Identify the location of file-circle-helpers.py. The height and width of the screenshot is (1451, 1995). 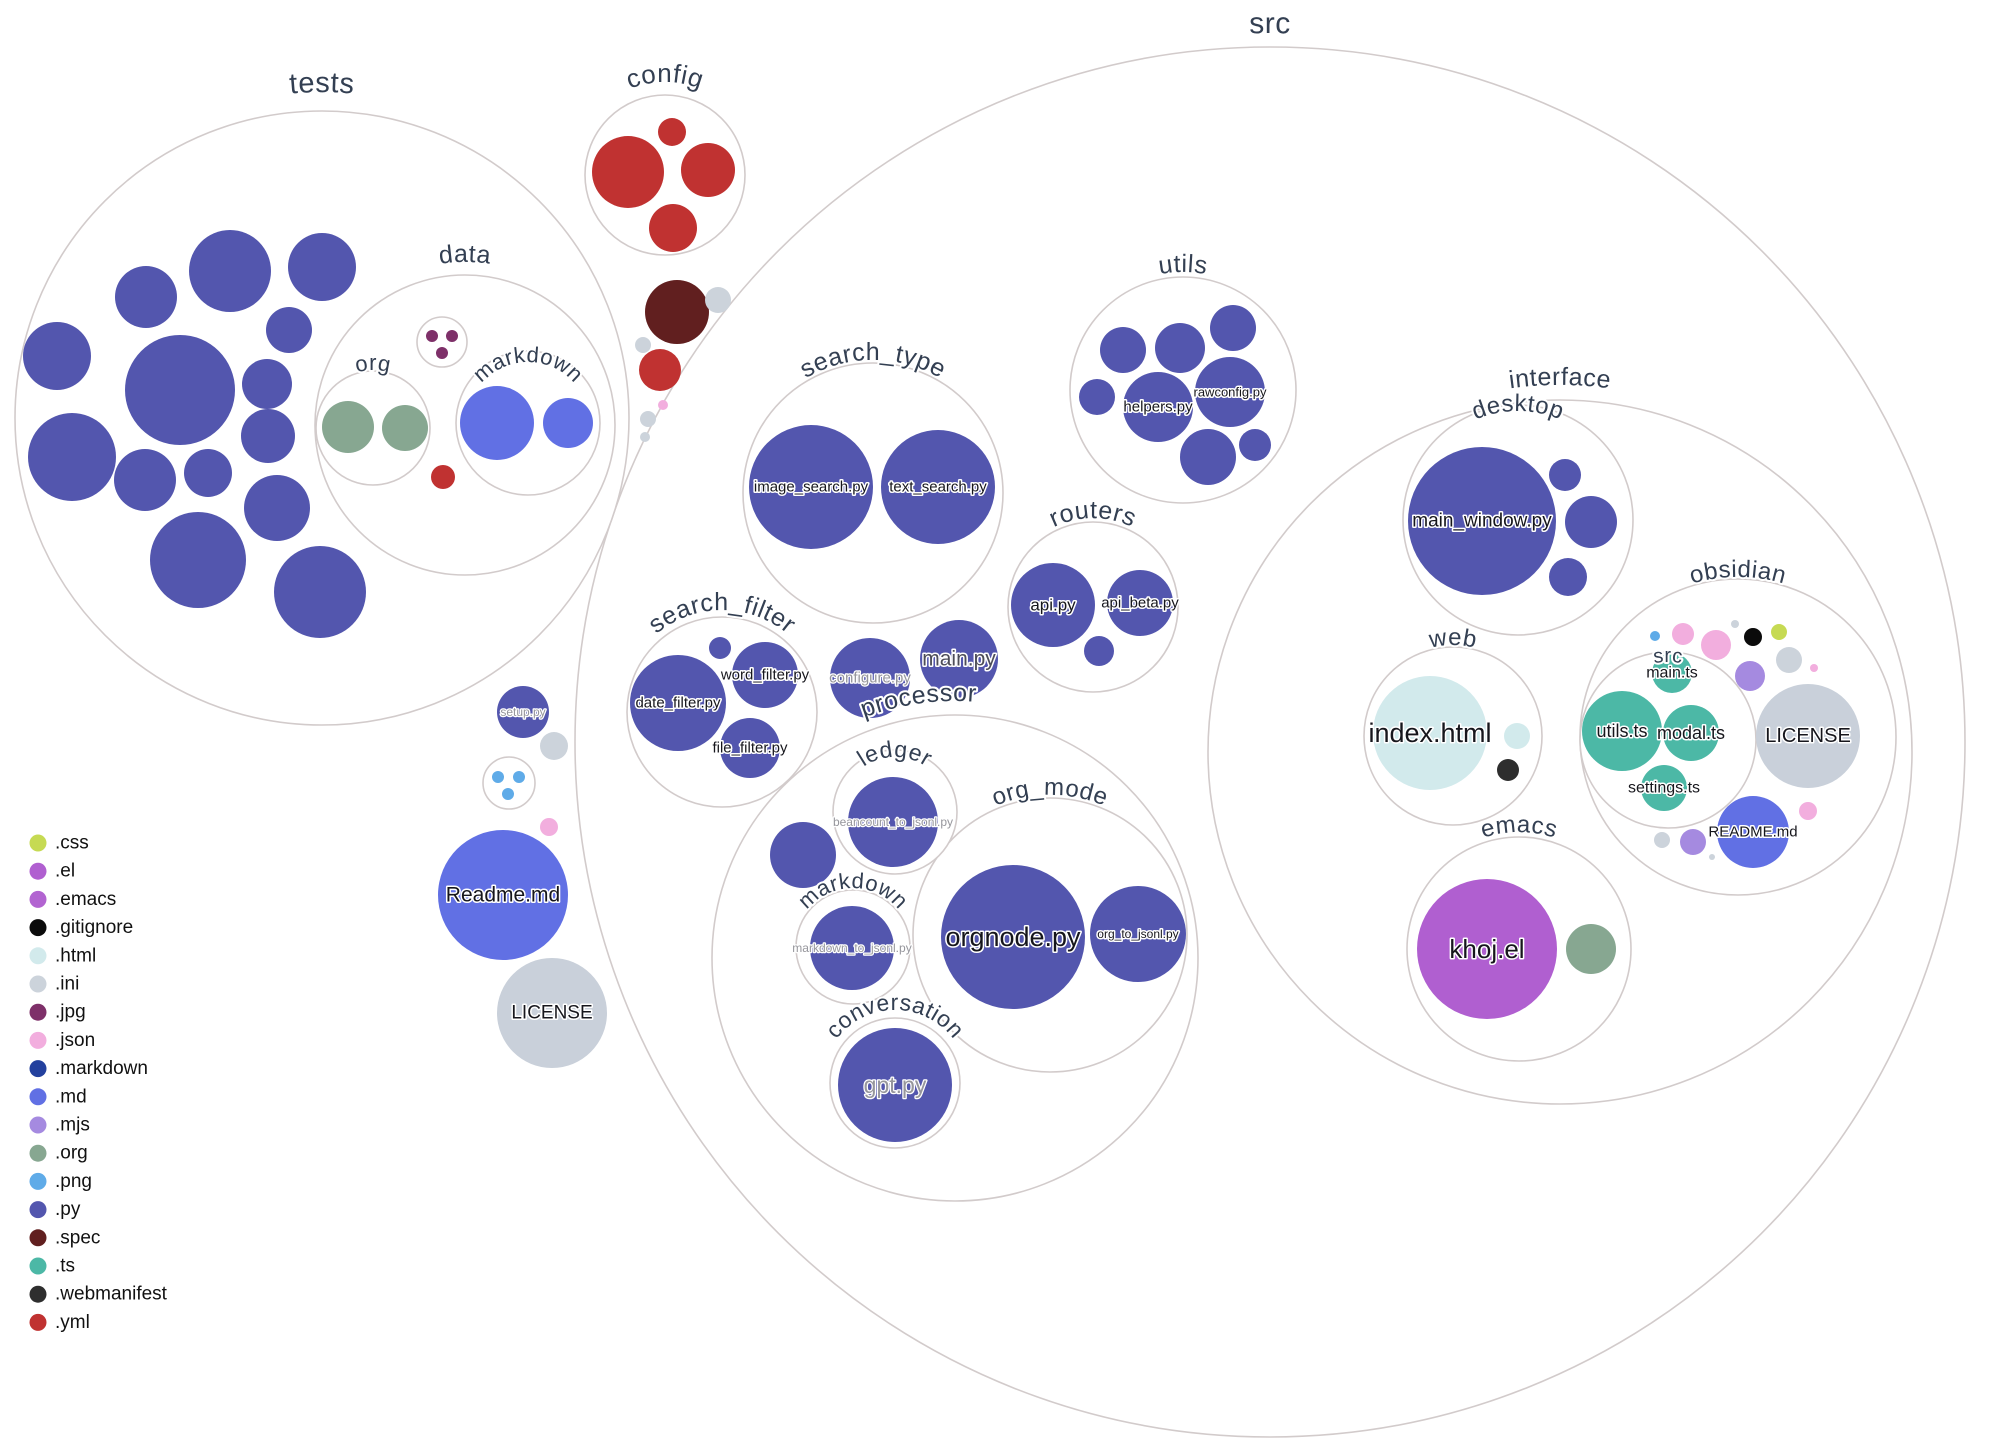
(1158, 407).